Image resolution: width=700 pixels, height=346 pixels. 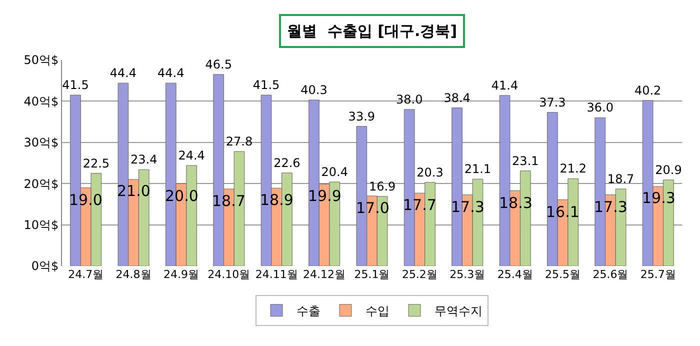 I want to click on data-label: 21.0, so click(x=133, y=191).